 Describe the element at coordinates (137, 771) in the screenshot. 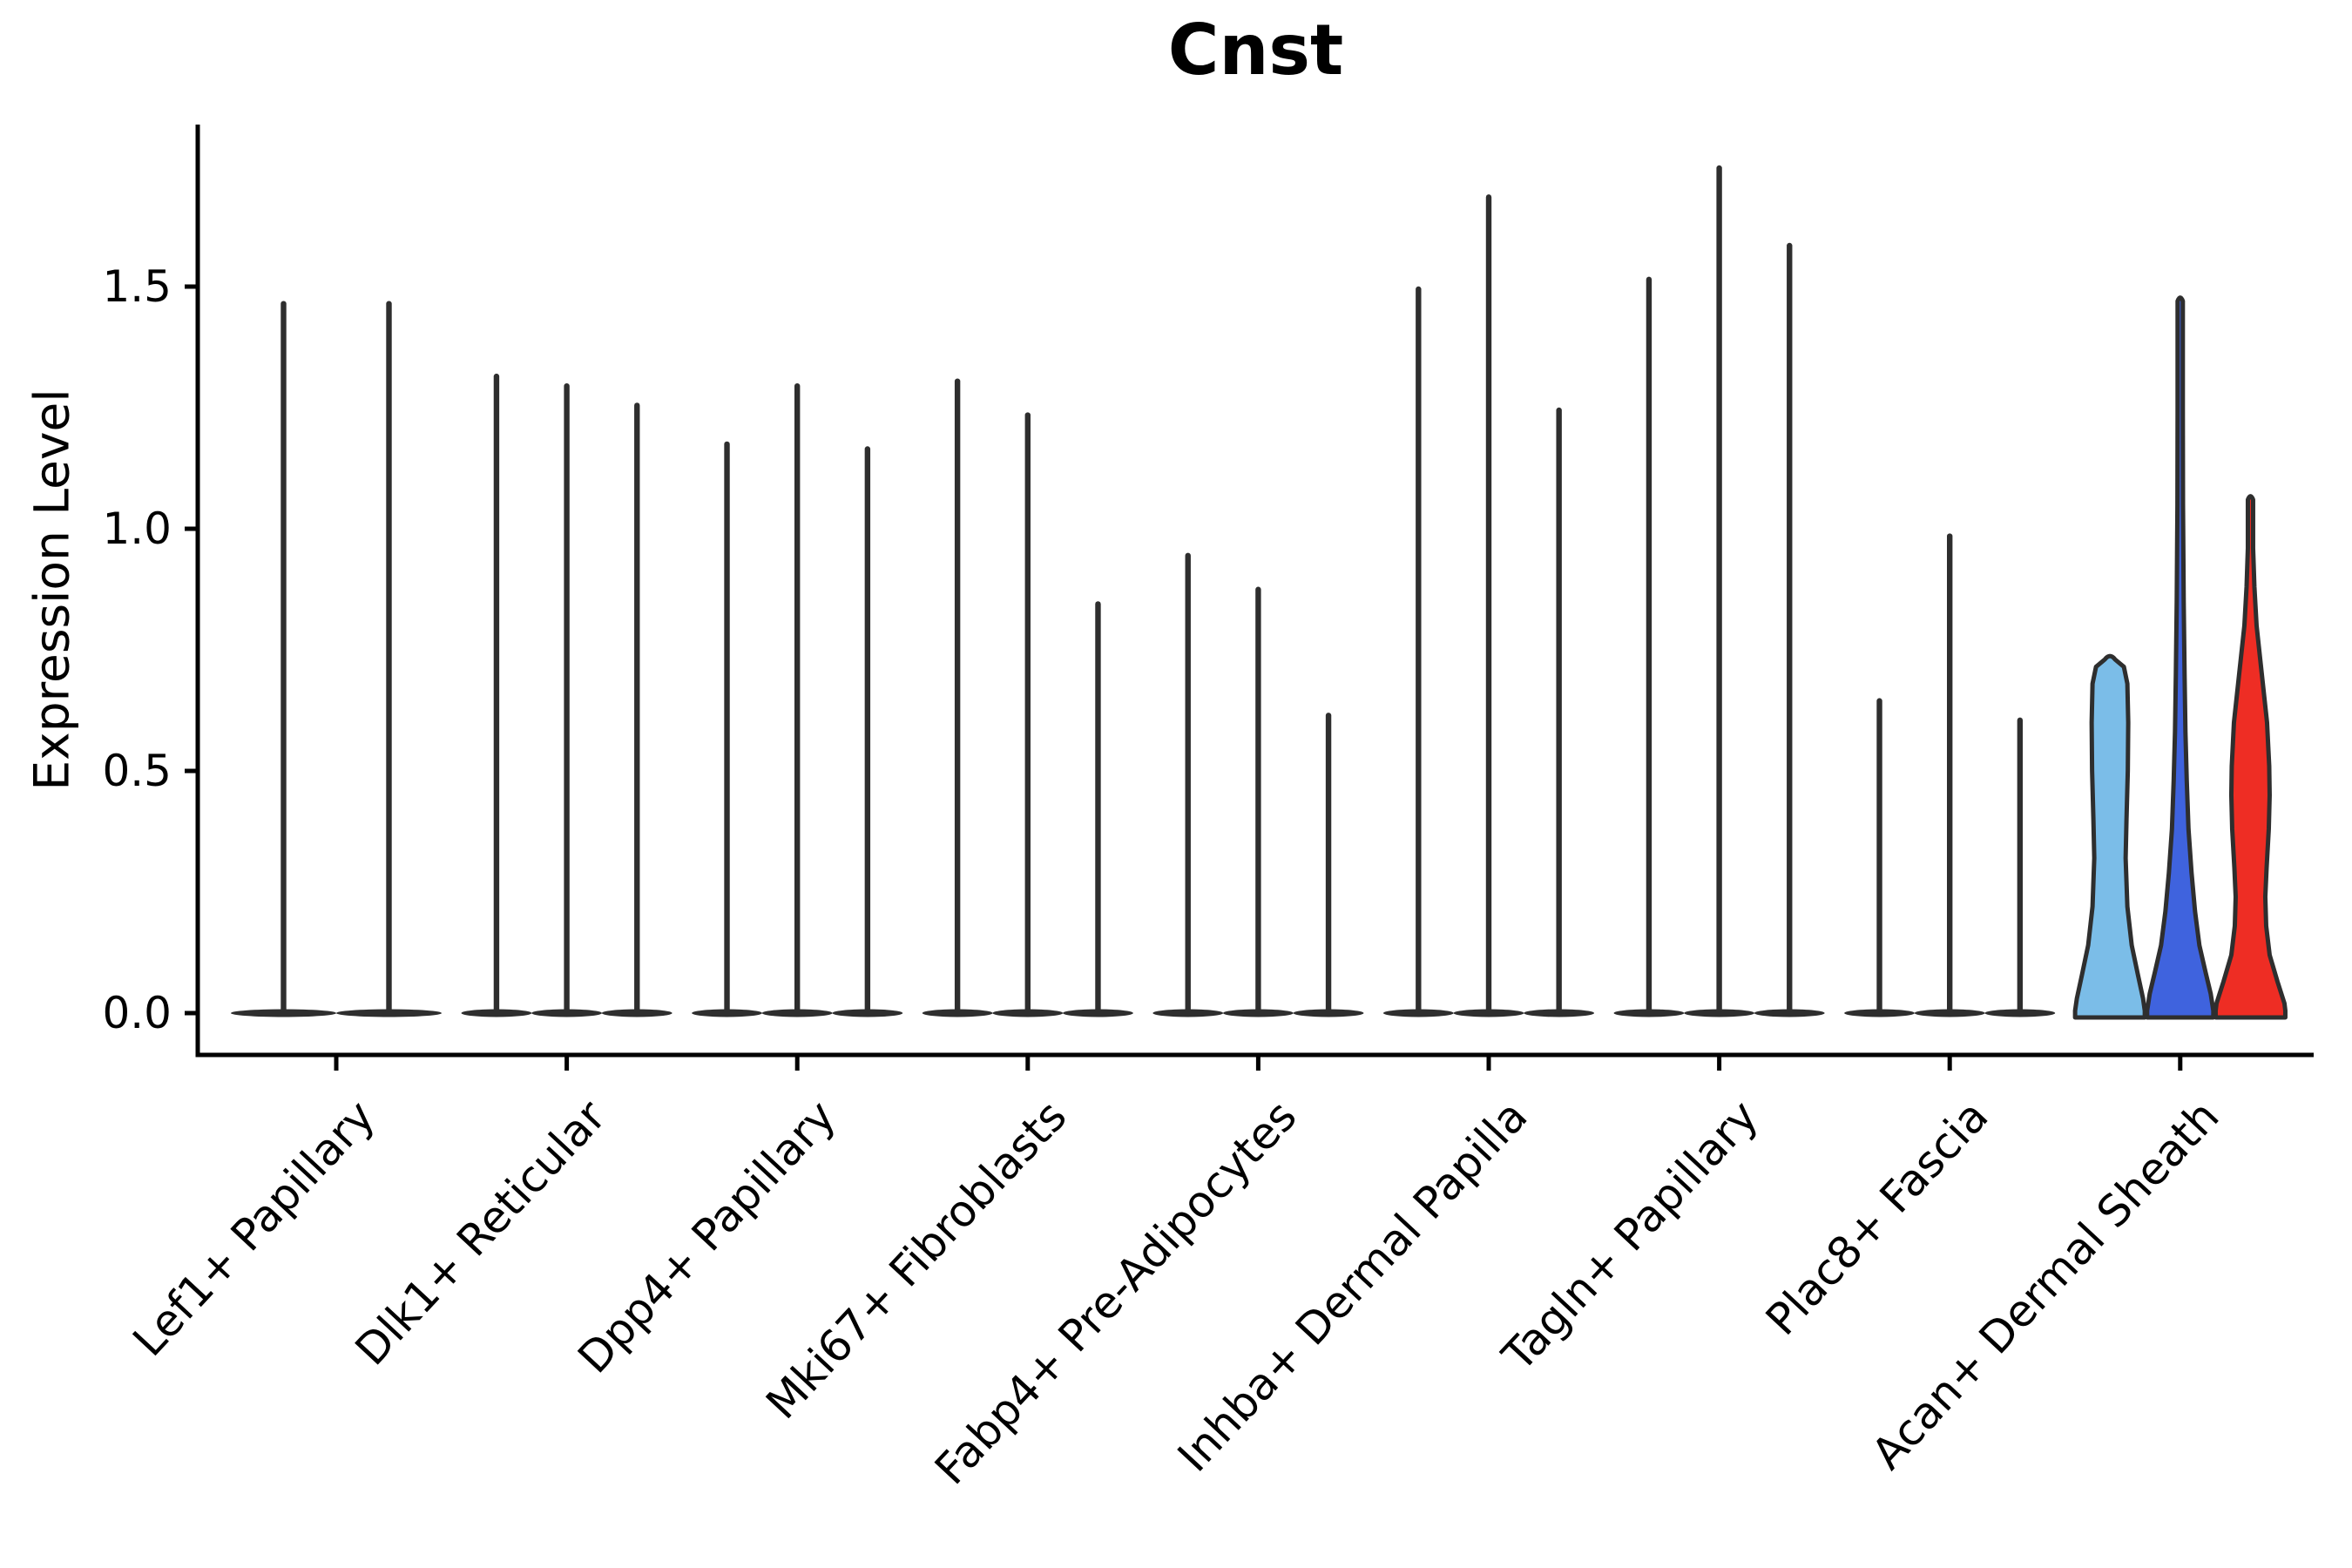

I see `y-tick-label: 0.5` at that location.